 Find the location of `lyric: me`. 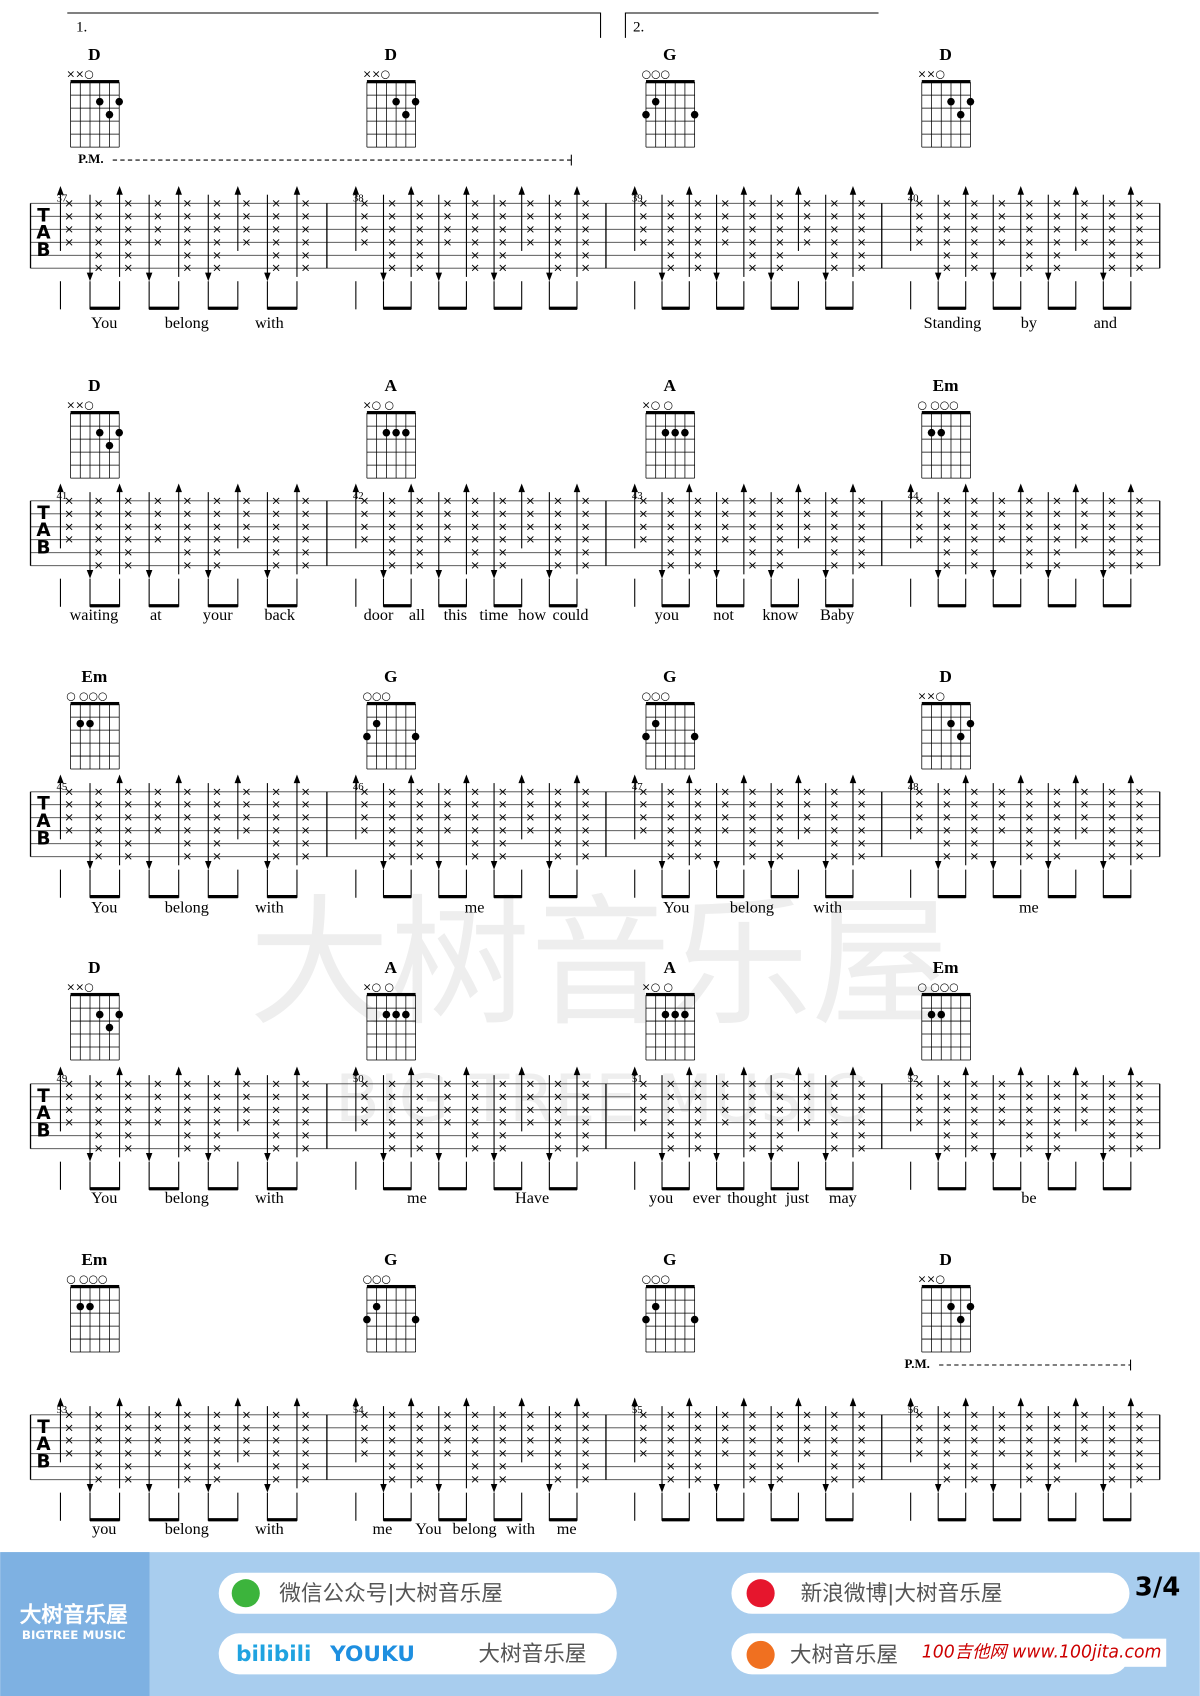

lyric: me is located at coordinates (475, 907).